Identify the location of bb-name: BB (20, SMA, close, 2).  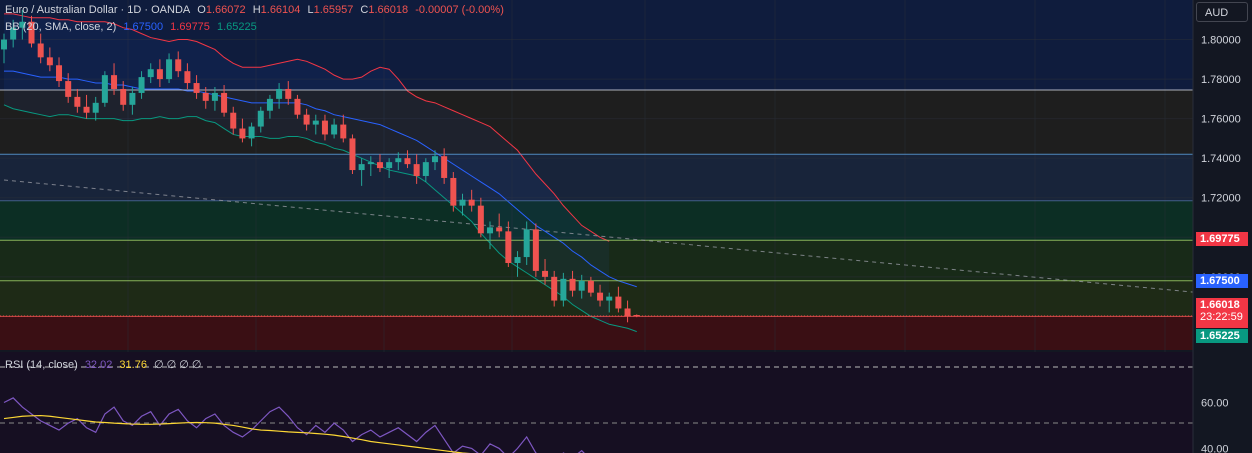
(61, 27).